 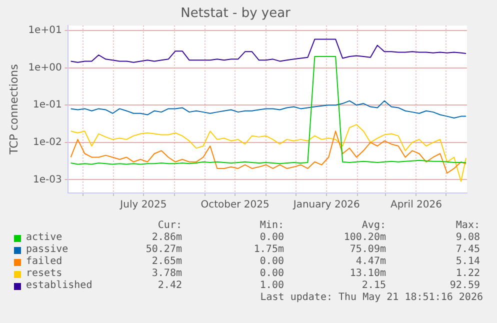 I want to click on legend-label: passive, so click(x=47, y=249).